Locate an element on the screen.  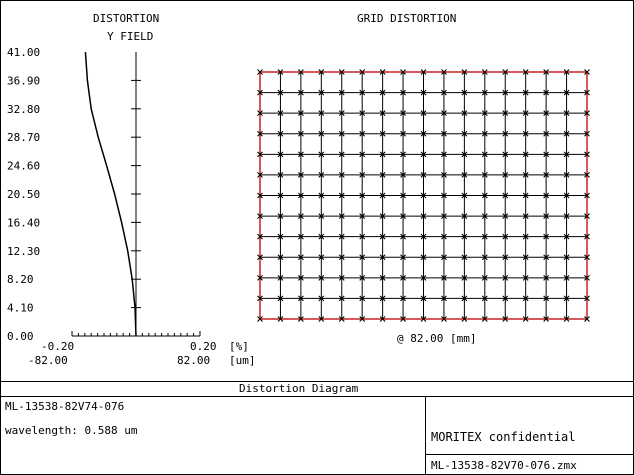
file-name: ML-13538-82V70-076.zmx is located at coordinates (504, 465).